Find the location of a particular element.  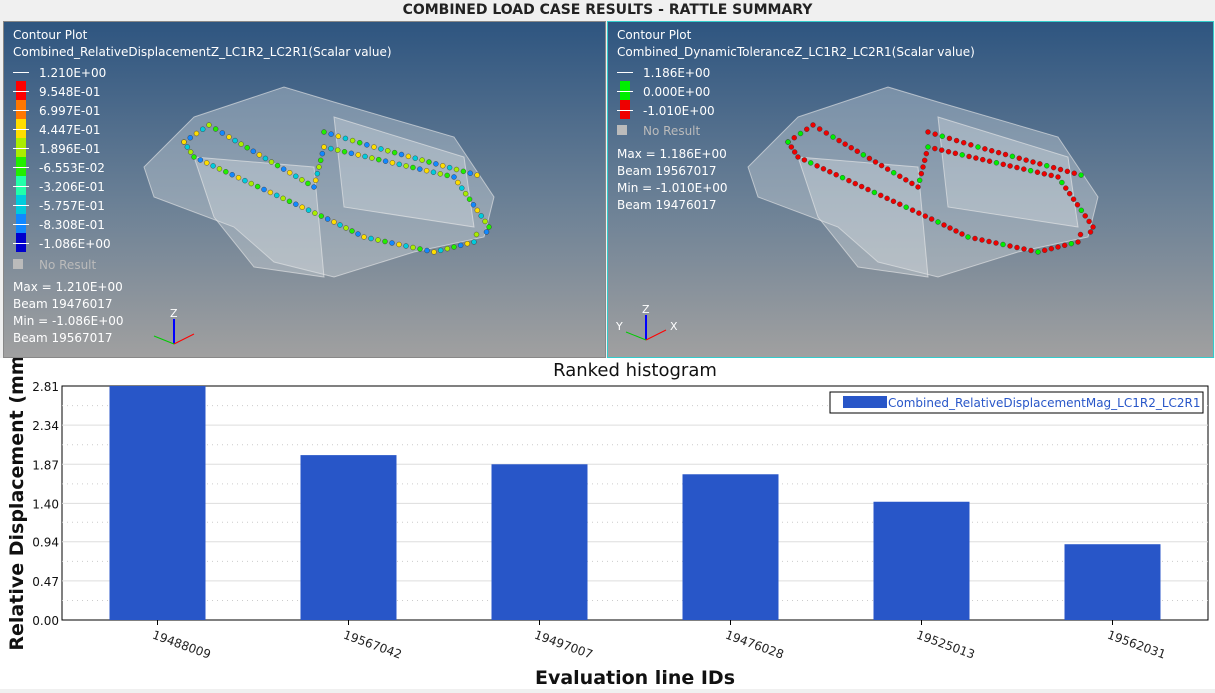

y-tick-label: 0.00 is located at coordinates (45, 621).